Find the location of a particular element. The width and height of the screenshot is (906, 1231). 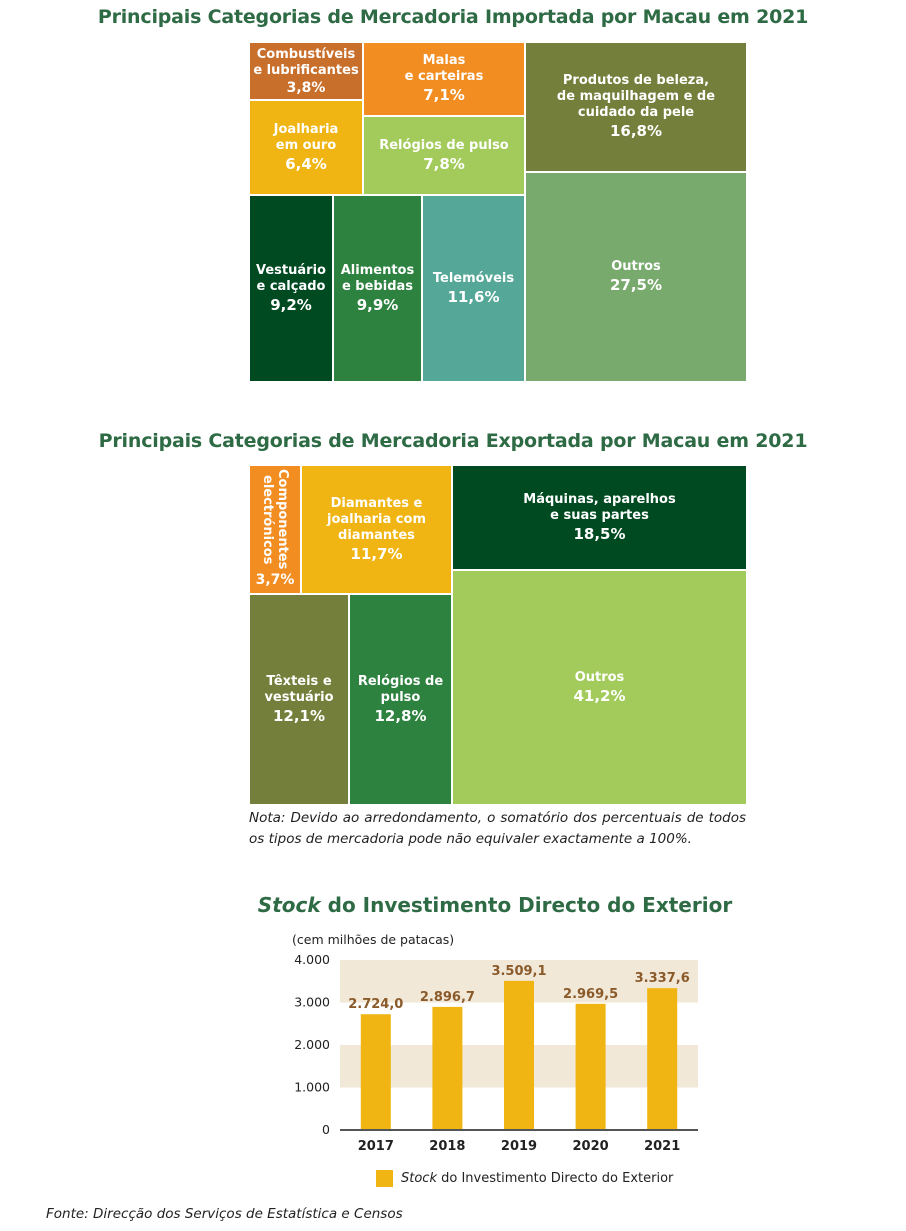

y-tick-label: 1.000 is located at coordinates (312, 1087).